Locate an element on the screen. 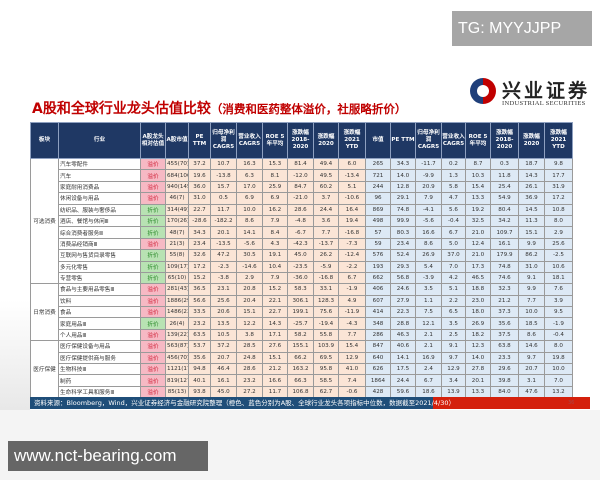  industry-cell: 食品与主要用品零售Ⅲ is located at coordinates (99, 289).